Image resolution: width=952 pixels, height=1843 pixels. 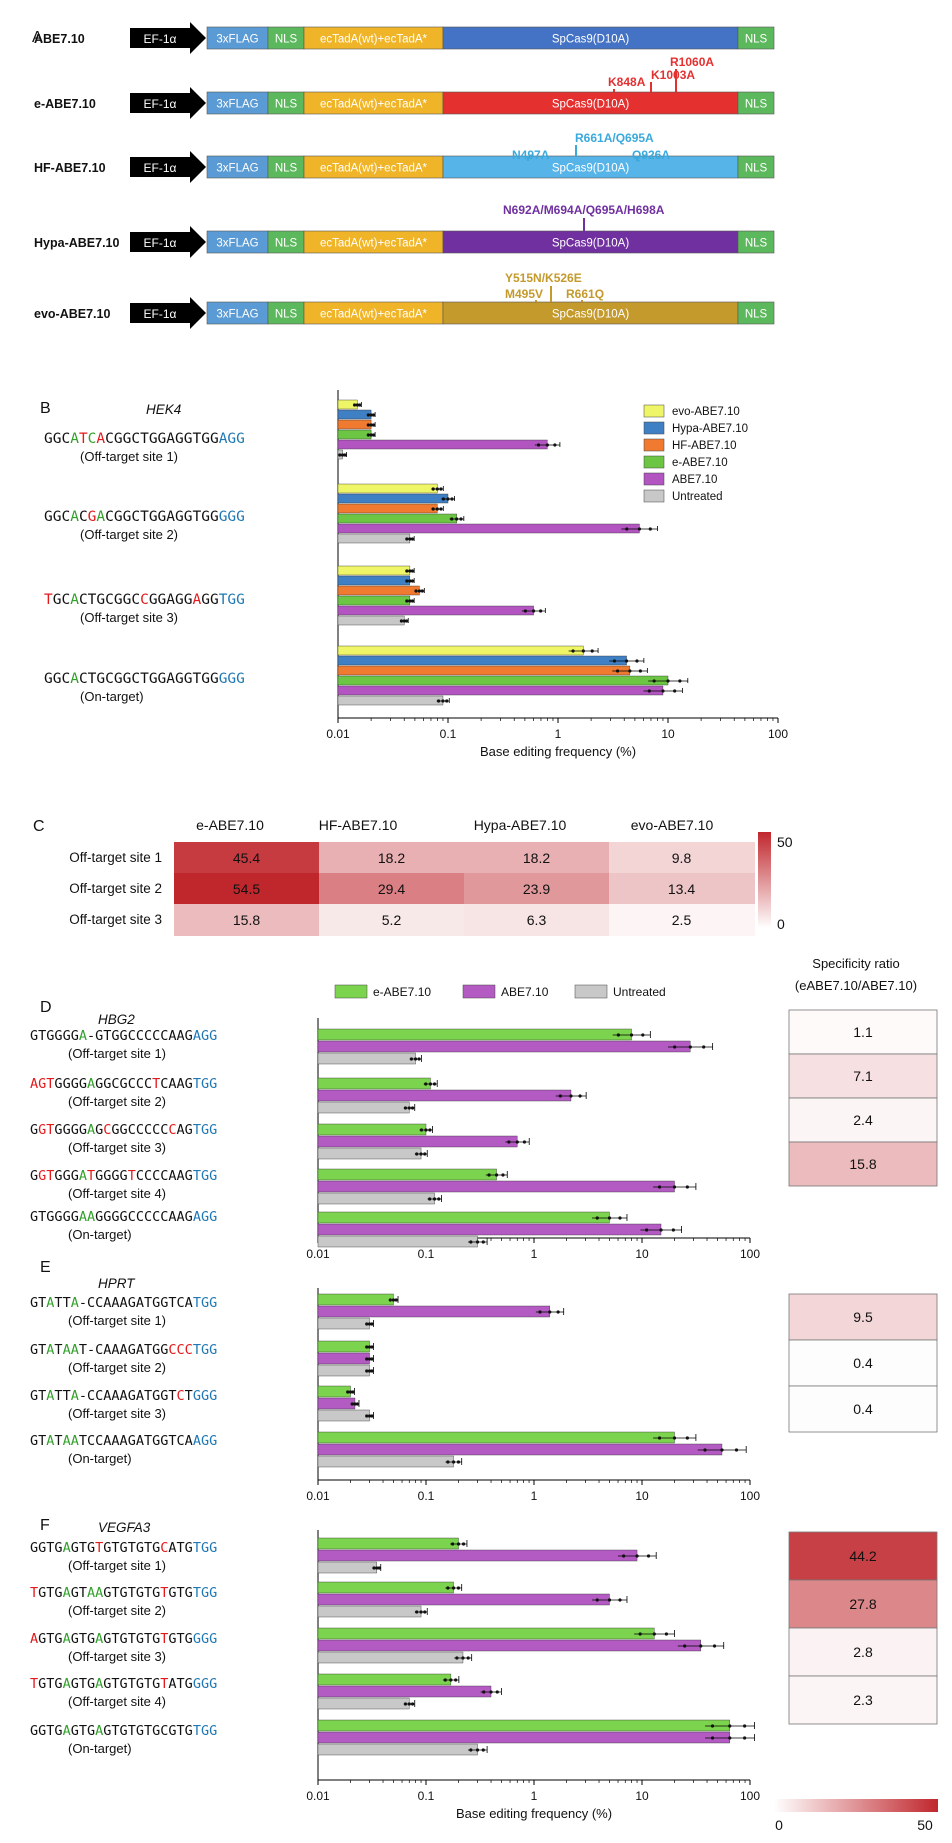 I want to click on sequence-base: -, so click(x=83, y=1396).